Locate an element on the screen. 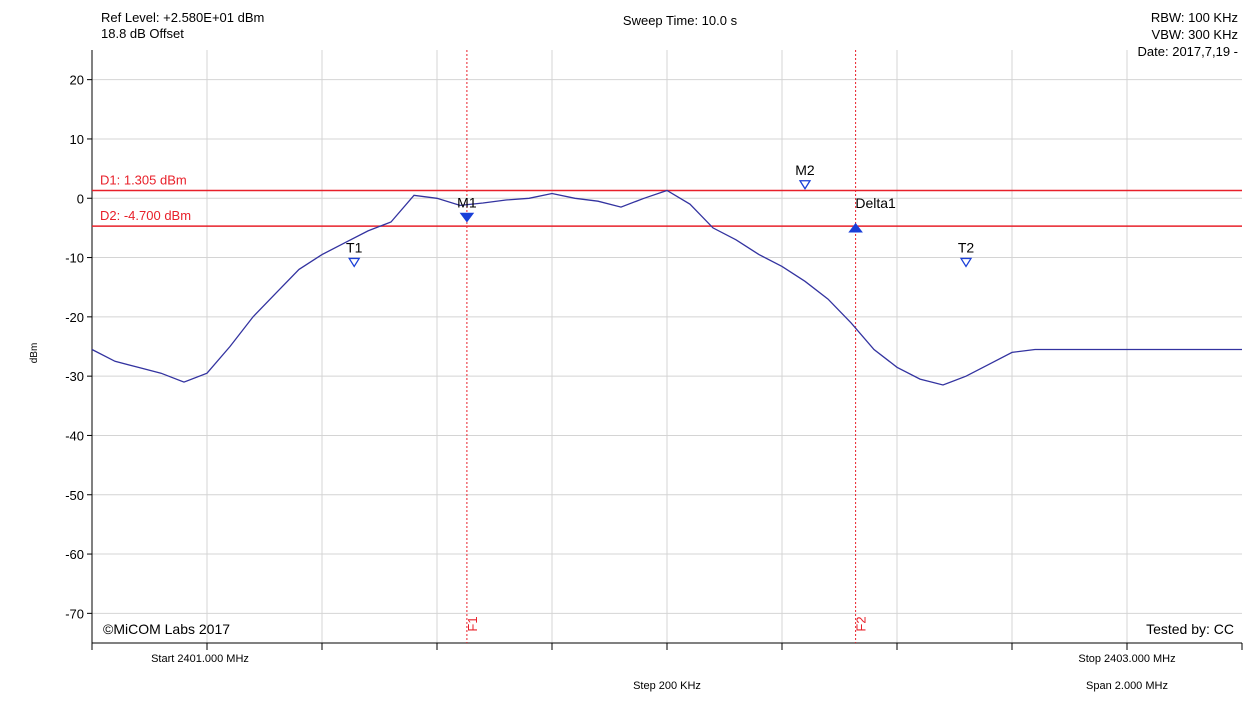 Image resolution: width=1250 pixels, height=702 pixels. marker-delta1 is located at coordinates (855, 227).